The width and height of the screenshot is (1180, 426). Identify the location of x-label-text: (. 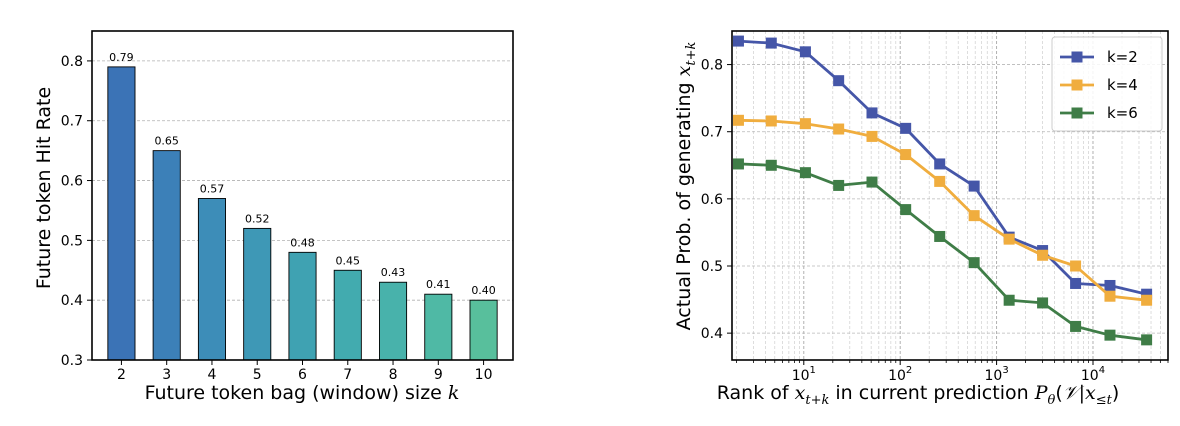
(1058, 393).